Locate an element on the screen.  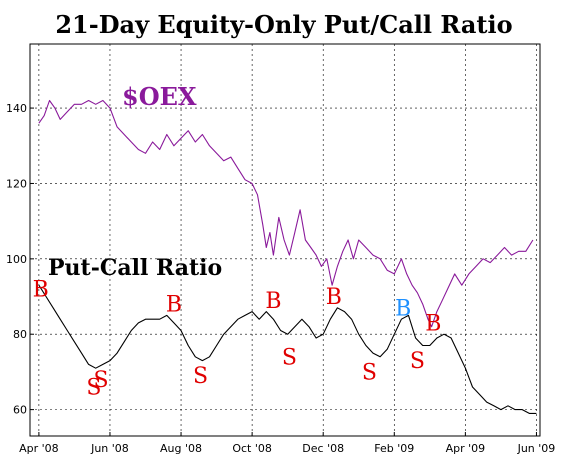
x-tick-label: Dec '08 is located at coordinates (323, 448).